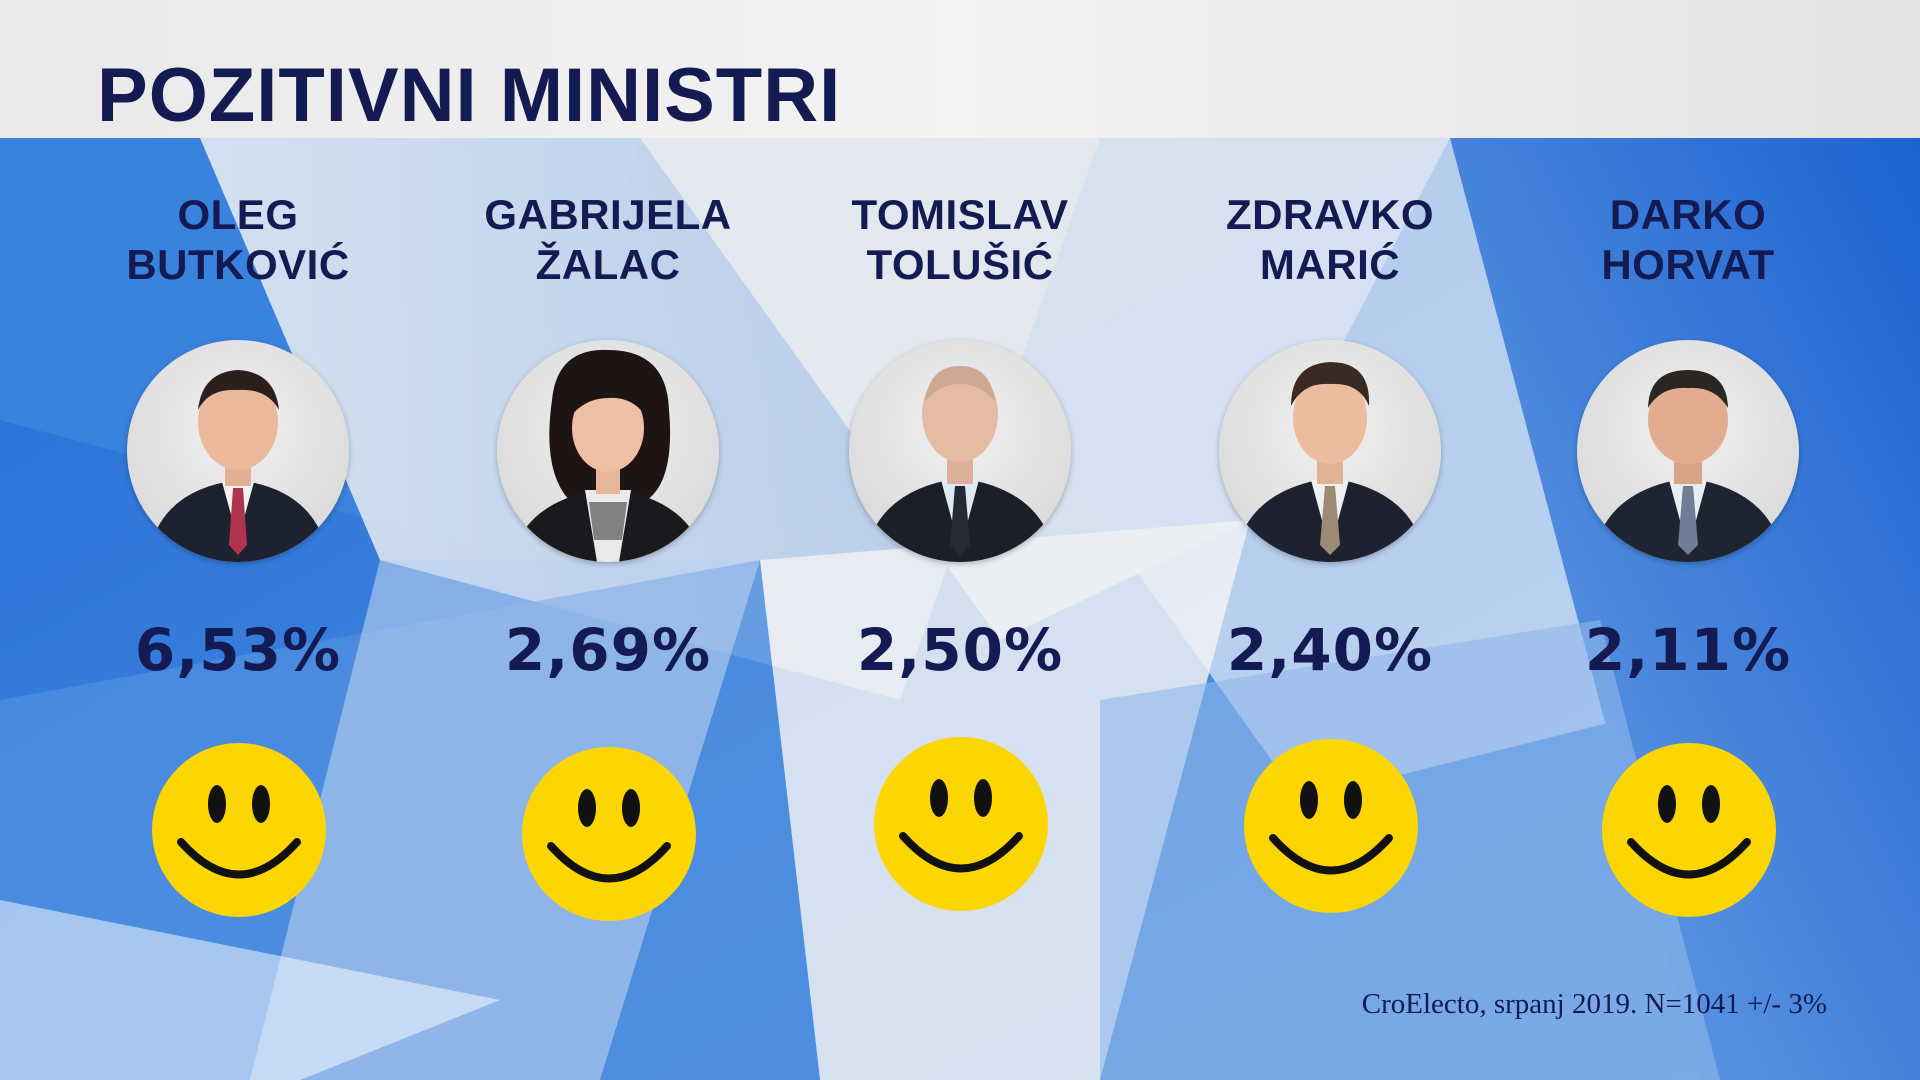 This screenshot has height=1080, width=1920. Describe the element at coordinates (608, 264) in the screenshot. I see `minister-last-name: ŽALAC` at that location.